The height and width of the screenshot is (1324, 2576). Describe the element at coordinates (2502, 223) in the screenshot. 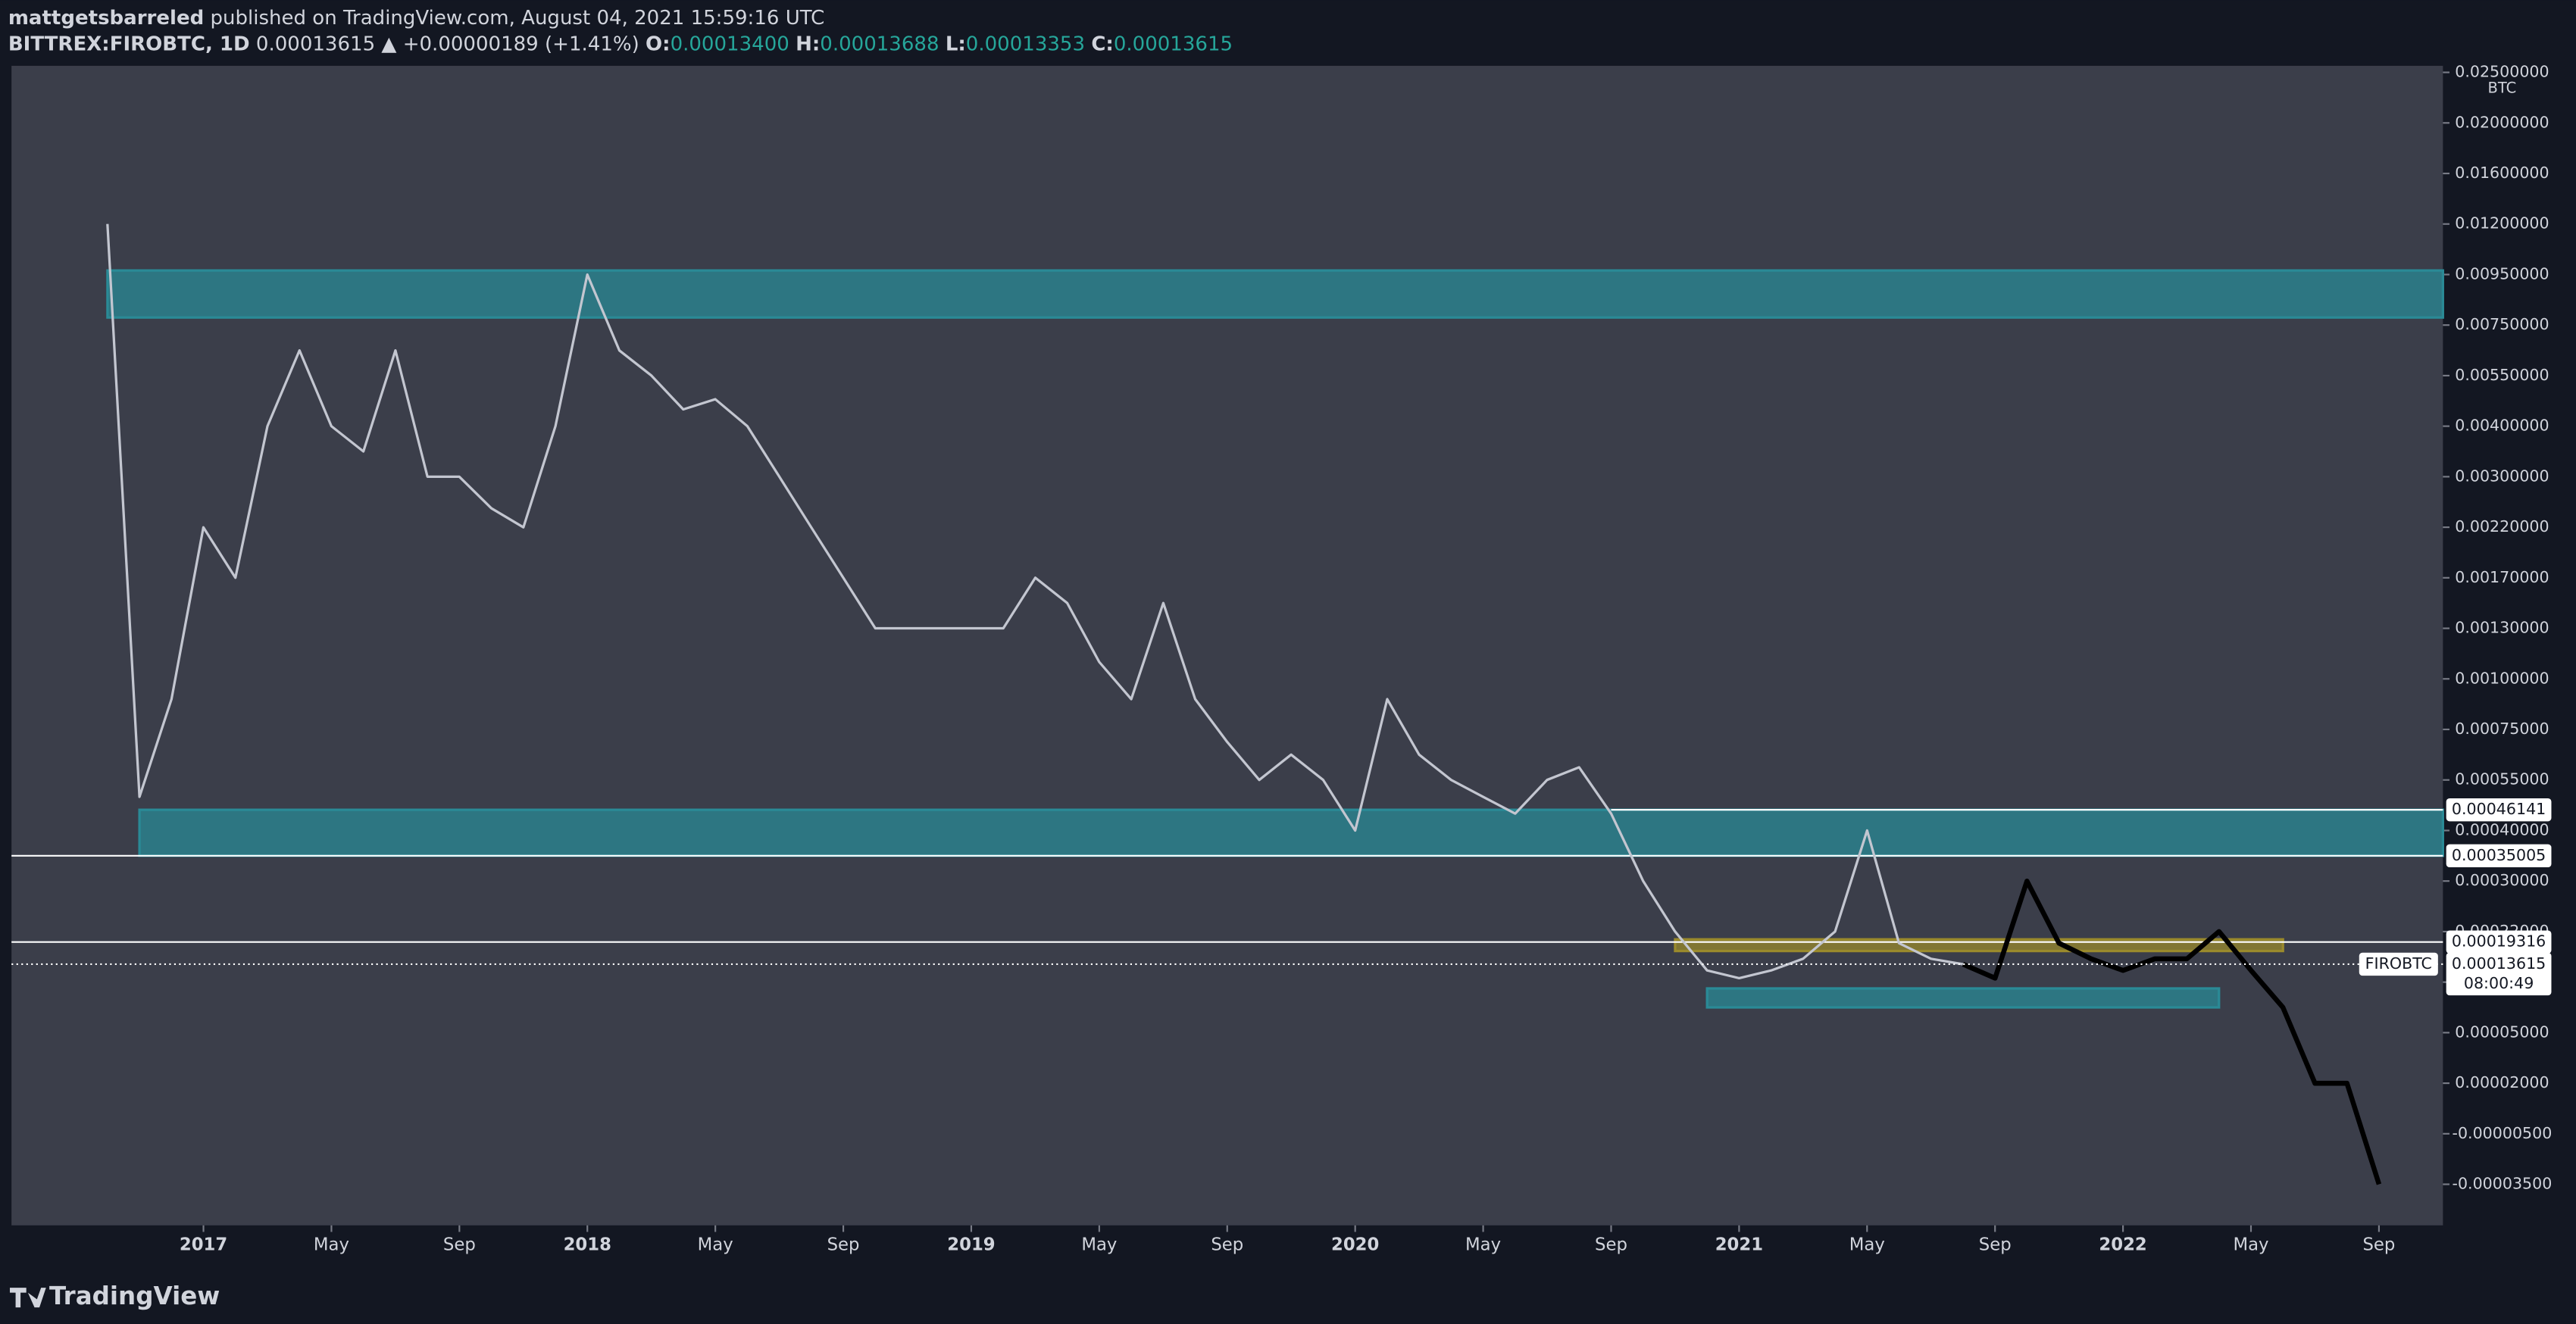

I see `y-tick-label: 0.01200000` at that location.